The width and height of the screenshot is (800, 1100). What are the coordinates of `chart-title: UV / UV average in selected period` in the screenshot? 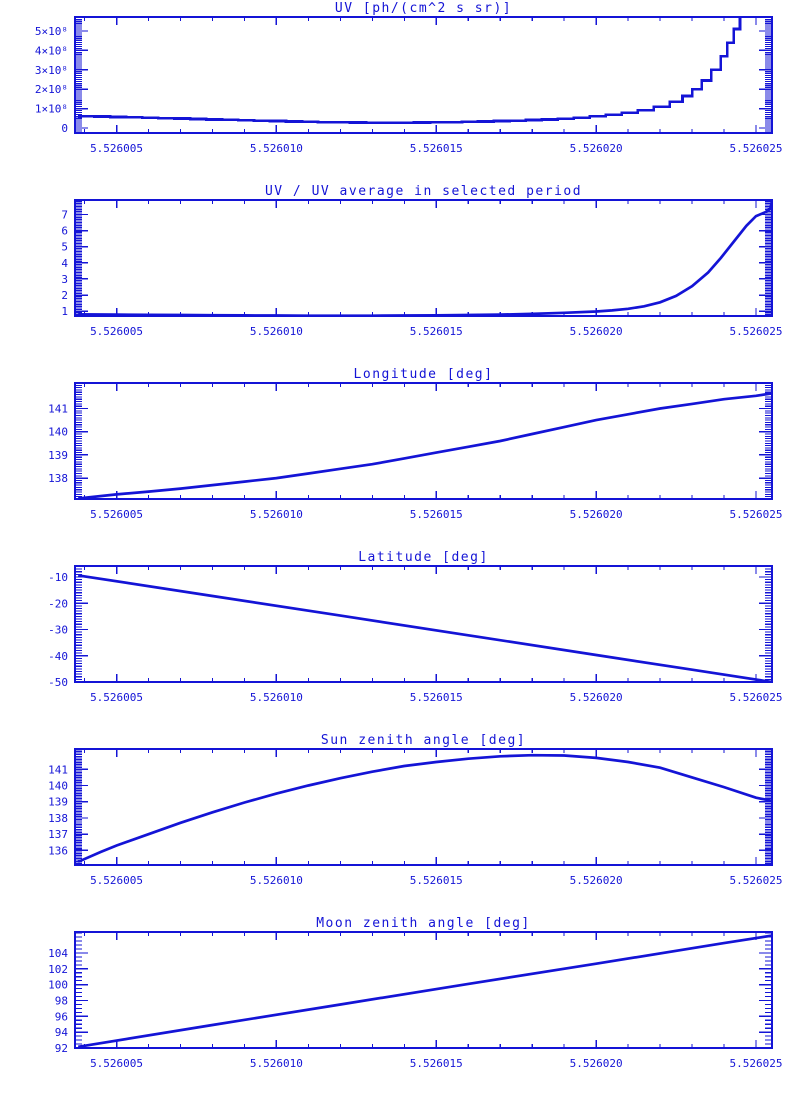 It's located at (423, 191).